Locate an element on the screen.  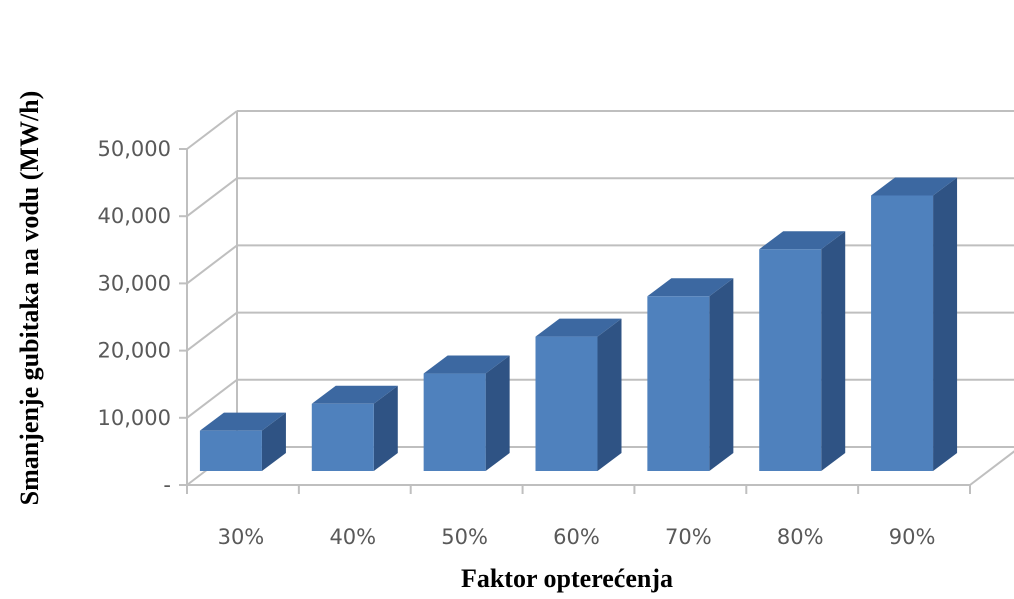
x-tick-label: 60% is located at coordinates (576, 537).